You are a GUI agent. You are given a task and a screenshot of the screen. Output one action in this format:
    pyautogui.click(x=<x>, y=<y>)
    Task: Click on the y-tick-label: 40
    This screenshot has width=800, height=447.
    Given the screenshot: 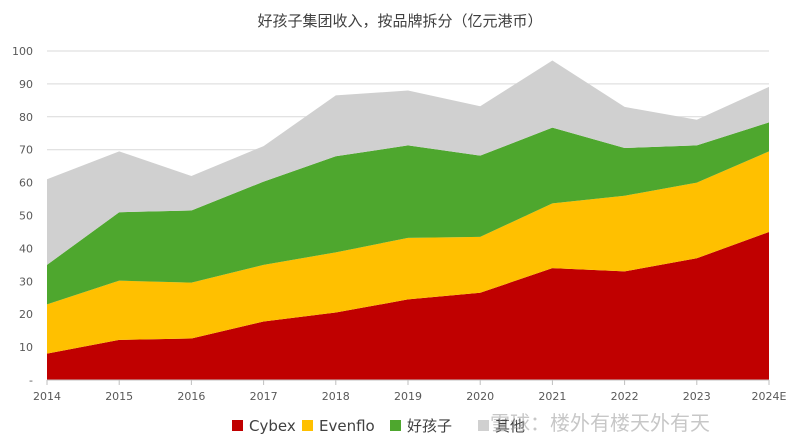 What is the action you would take?
    pyautogui.click(x=26, y=248)
    